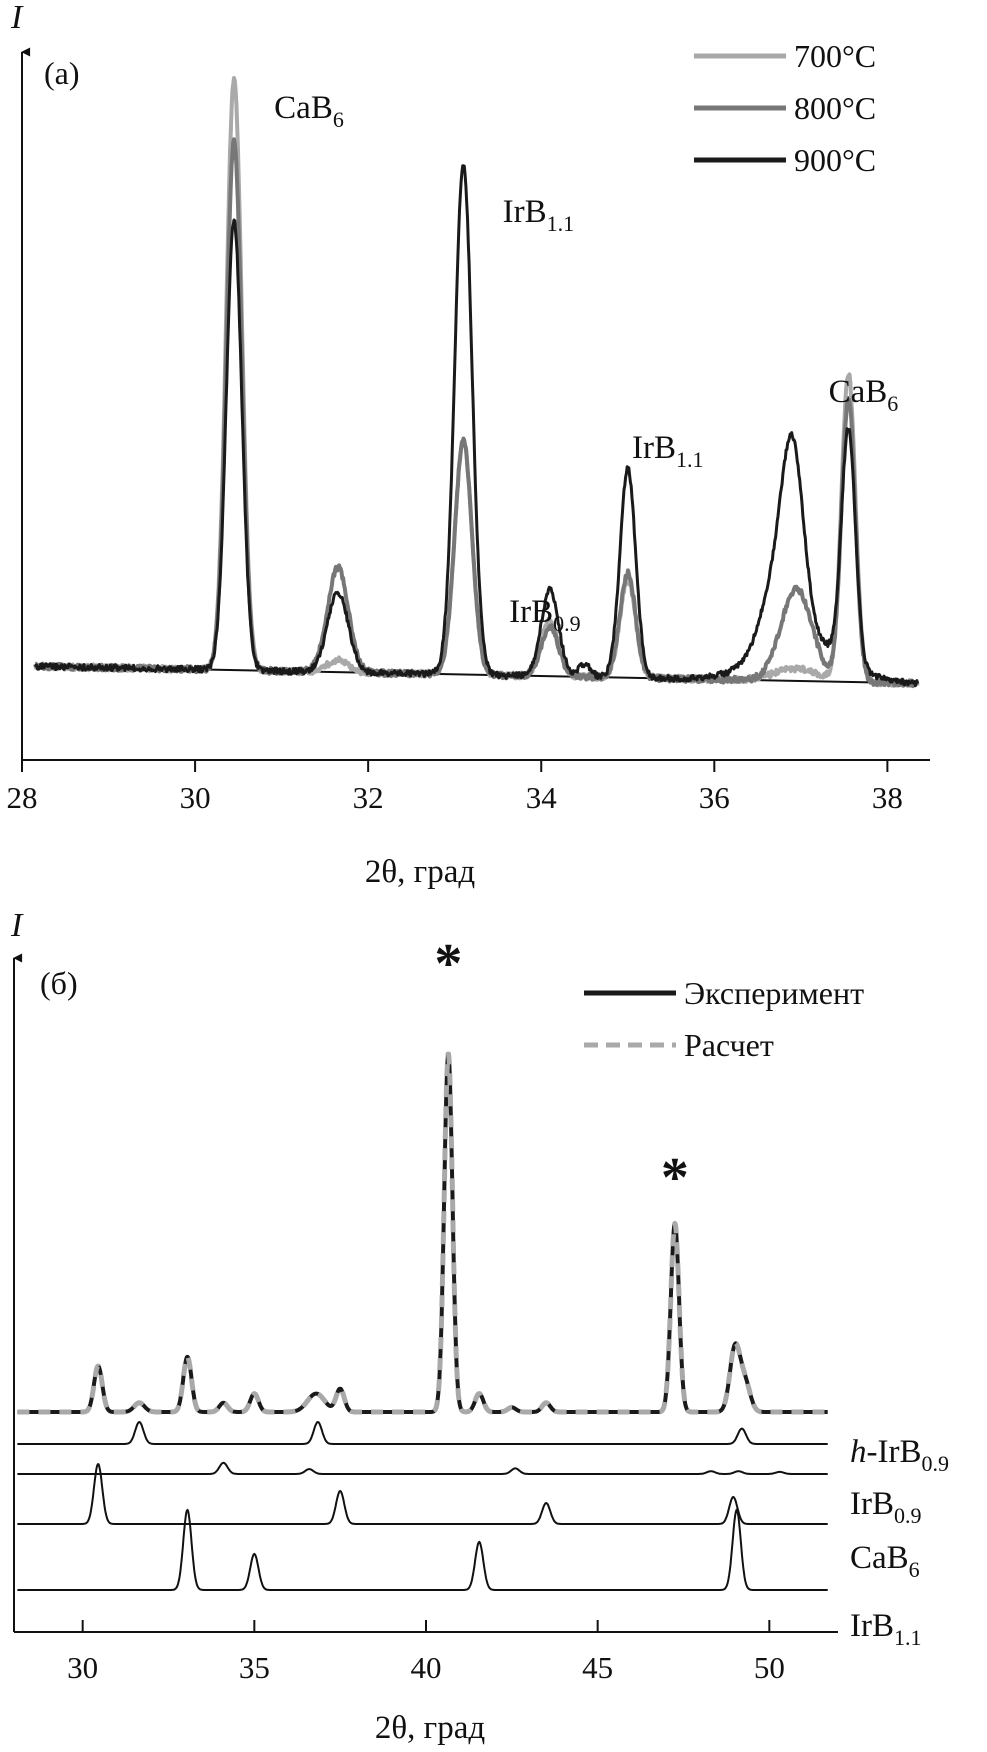 The width and height of the screenshot is (987, 1752). I want to click on legend-item-700: 700°C, so click(785, 56).